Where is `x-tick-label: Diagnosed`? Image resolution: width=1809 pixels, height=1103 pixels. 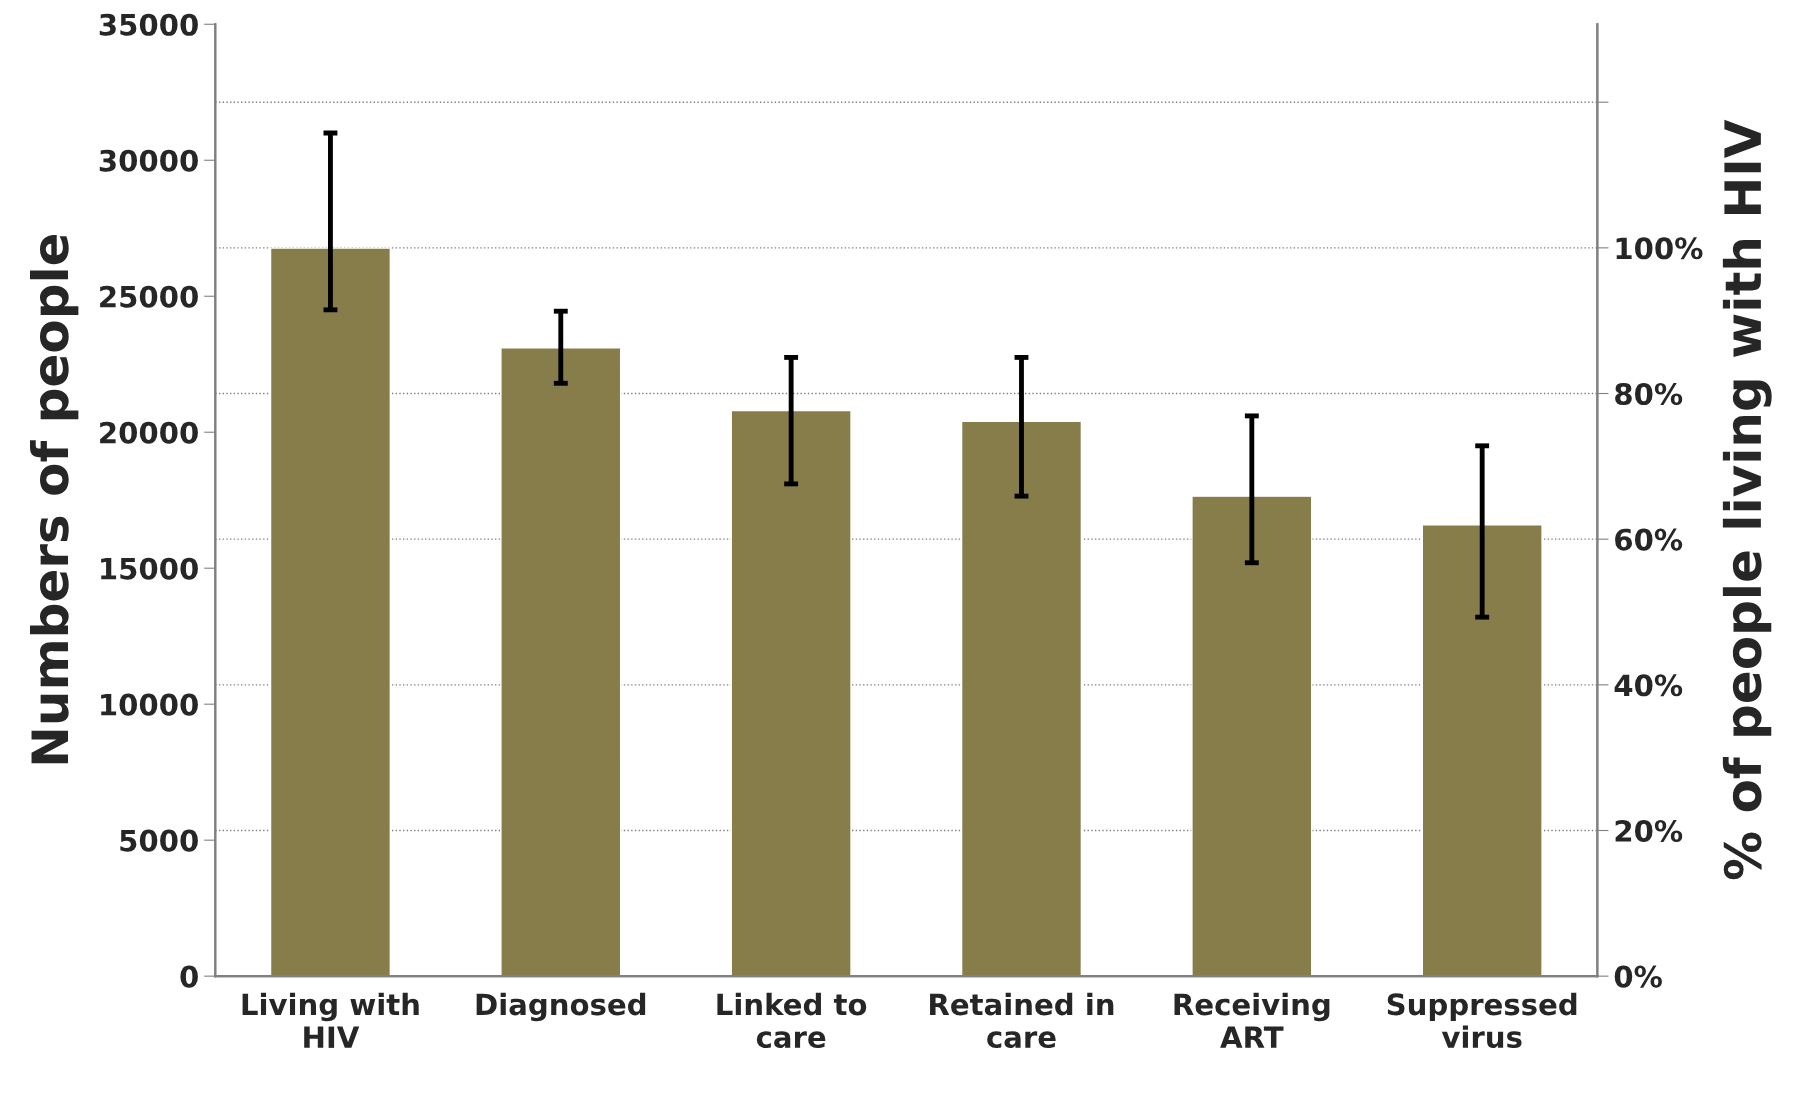
x-tick-label: Diagnosed is located at coordinates (561, 1007).